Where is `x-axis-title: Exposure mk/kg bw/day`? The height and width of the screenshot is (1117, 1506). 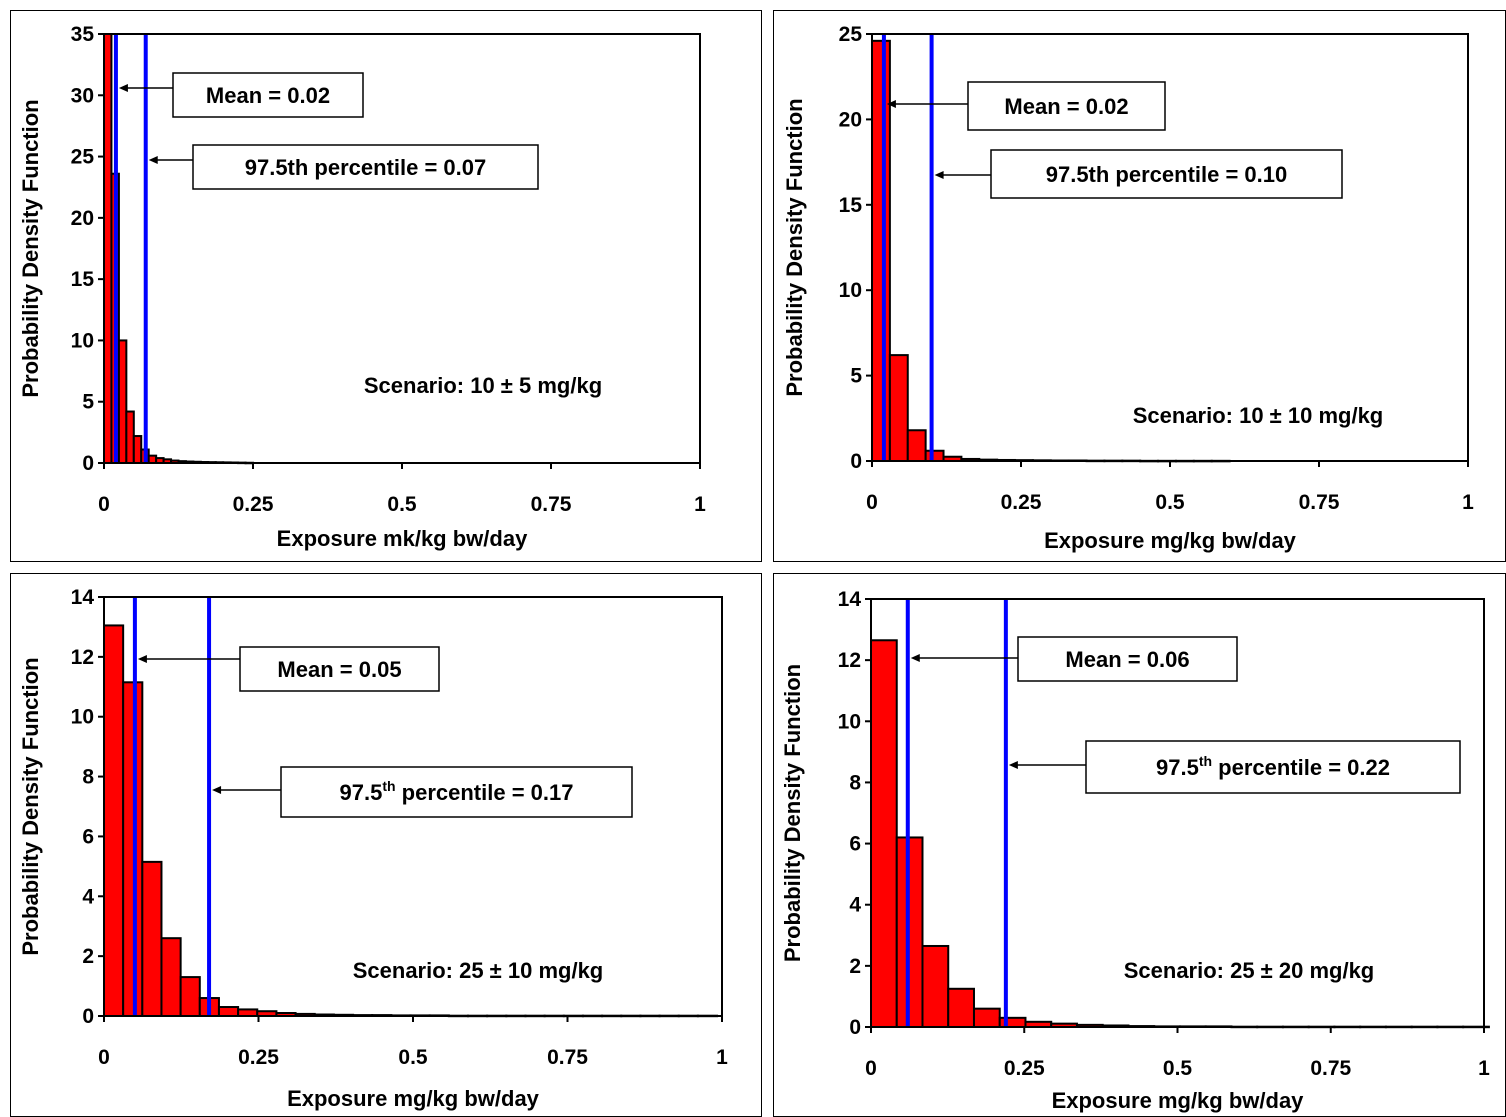 x-axis-title: Exposure mk/kg bw/day is located at coordinates (402, 538).